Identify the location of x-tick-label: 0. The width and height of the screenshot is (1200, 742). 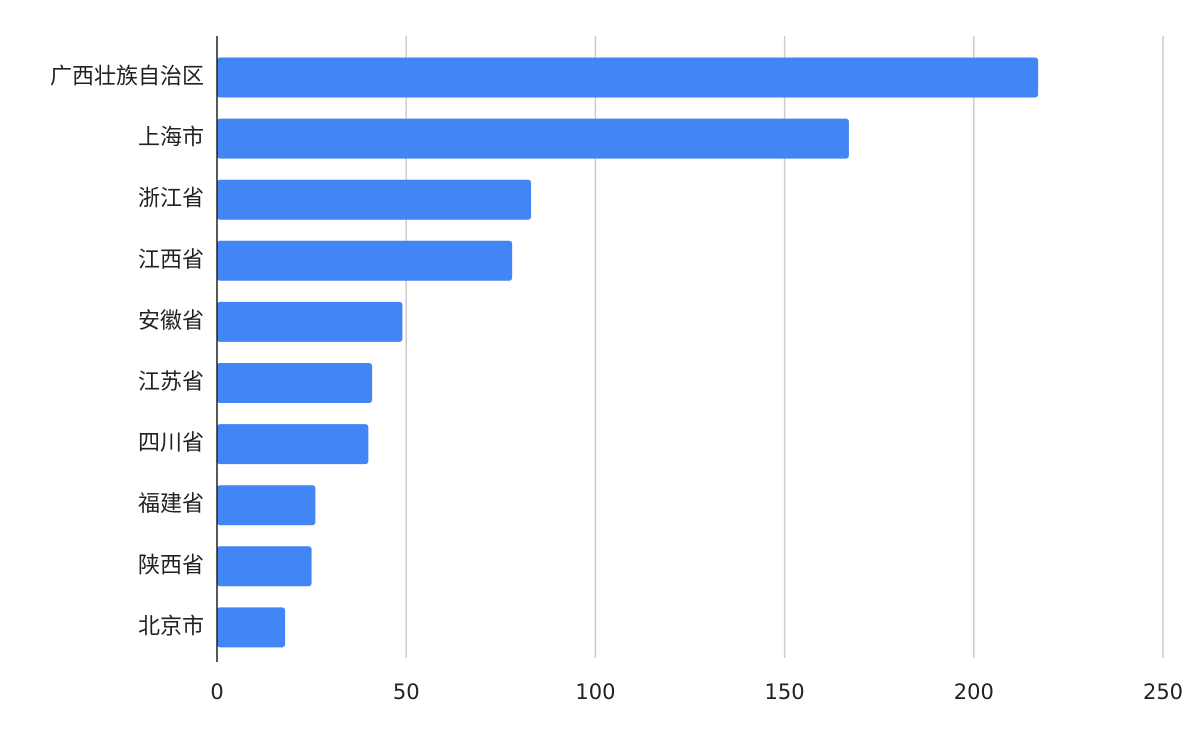
(216, 692).